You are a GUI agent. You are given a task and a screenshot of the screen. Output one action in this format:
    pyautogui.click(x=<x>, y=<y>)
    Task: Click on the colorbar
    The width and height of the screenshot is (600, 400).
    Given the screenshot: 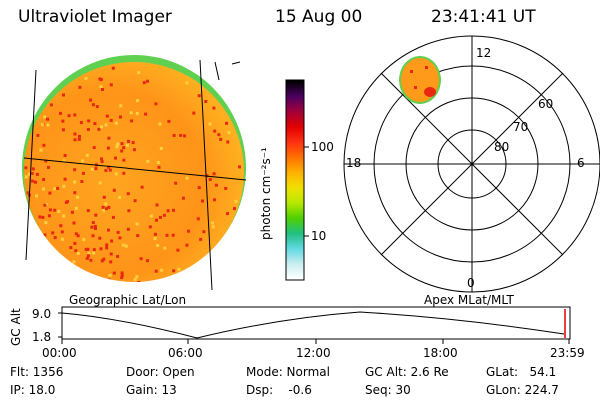 What is the action you would take?
    pyautogui.click(x=297, y=180)
    